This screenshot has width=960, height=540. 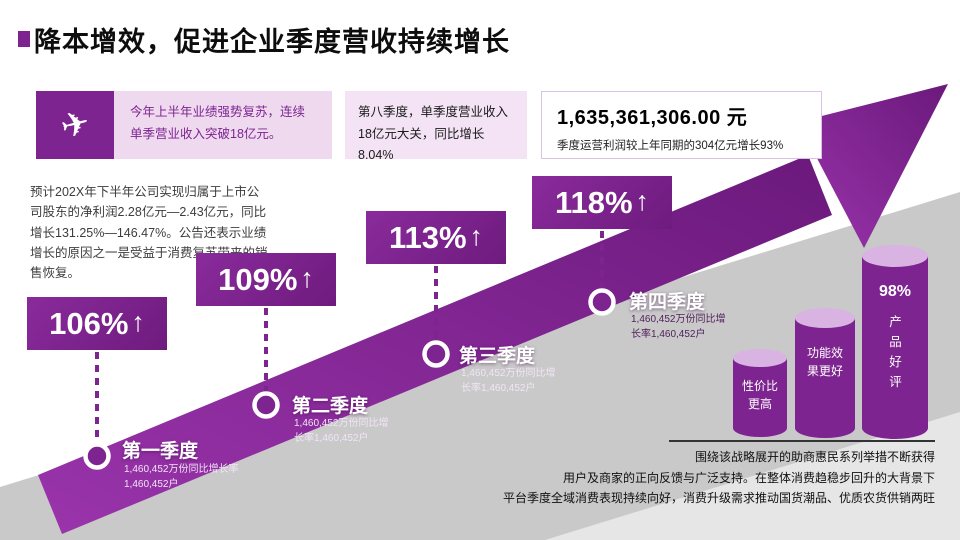 What do you see at coordinates (895, 256) in the screenshot?
I see `cylinder-3-top` at bounding box center [895, 256].